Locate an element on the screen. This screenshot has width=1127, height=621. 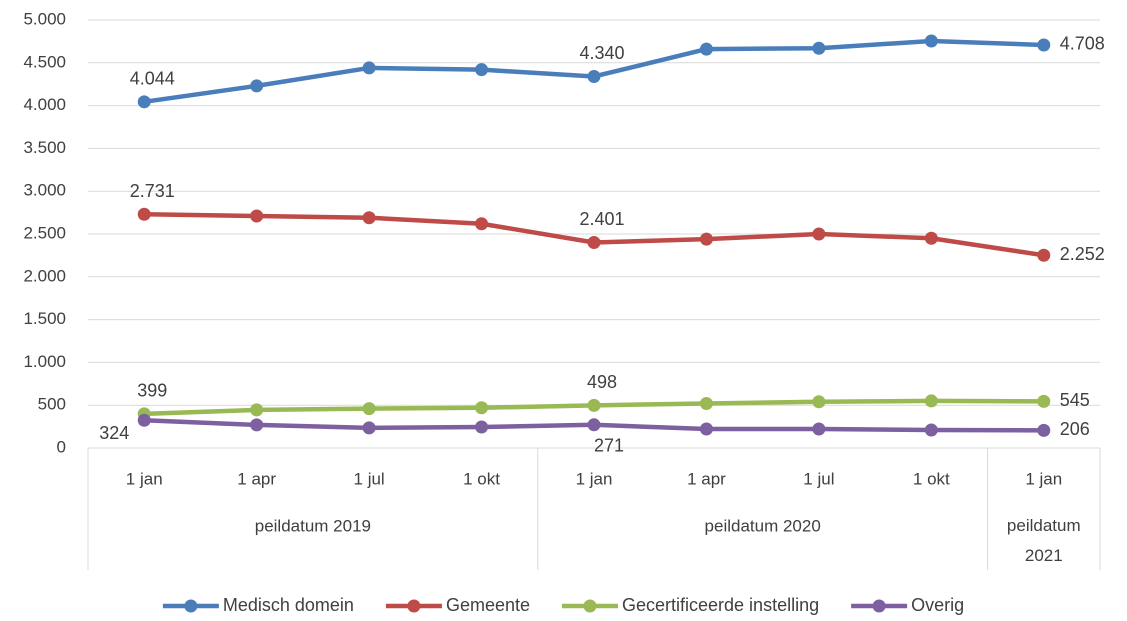
legend-label: Medisch domein is located at coordinates (288, 605).